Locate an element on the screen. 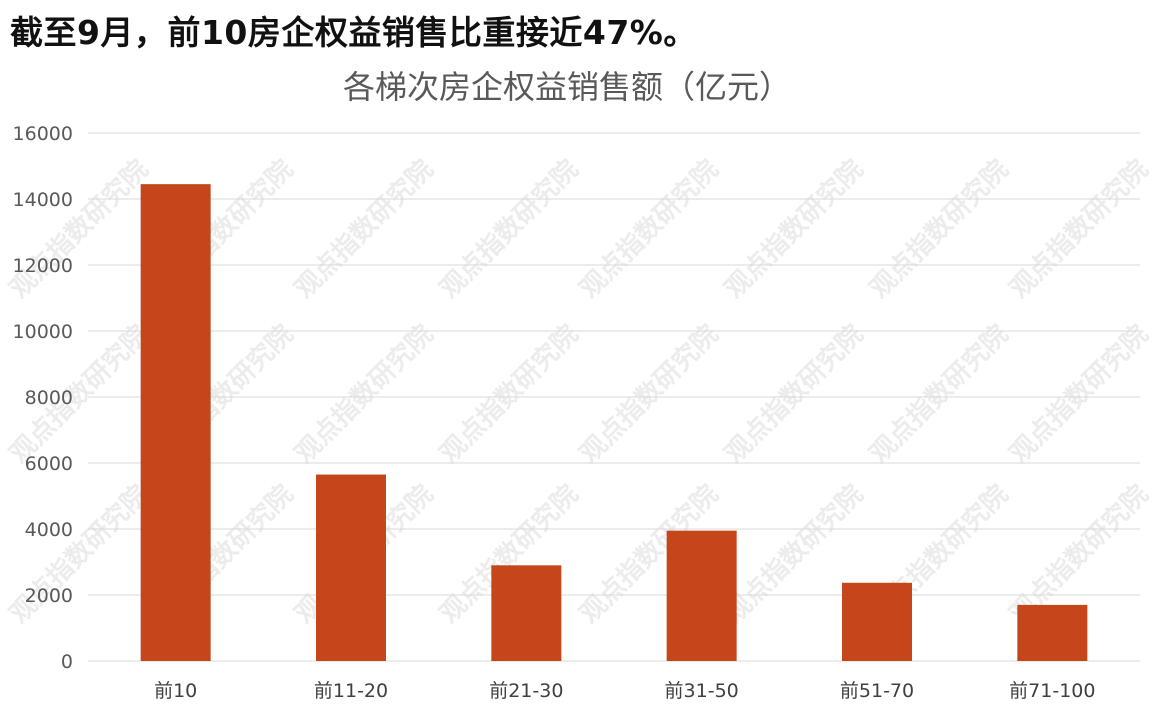 Image resolution: width=1154 pixels, height=719 pixels. y-tick-label: 10000 is located at coordinates (43, 332).